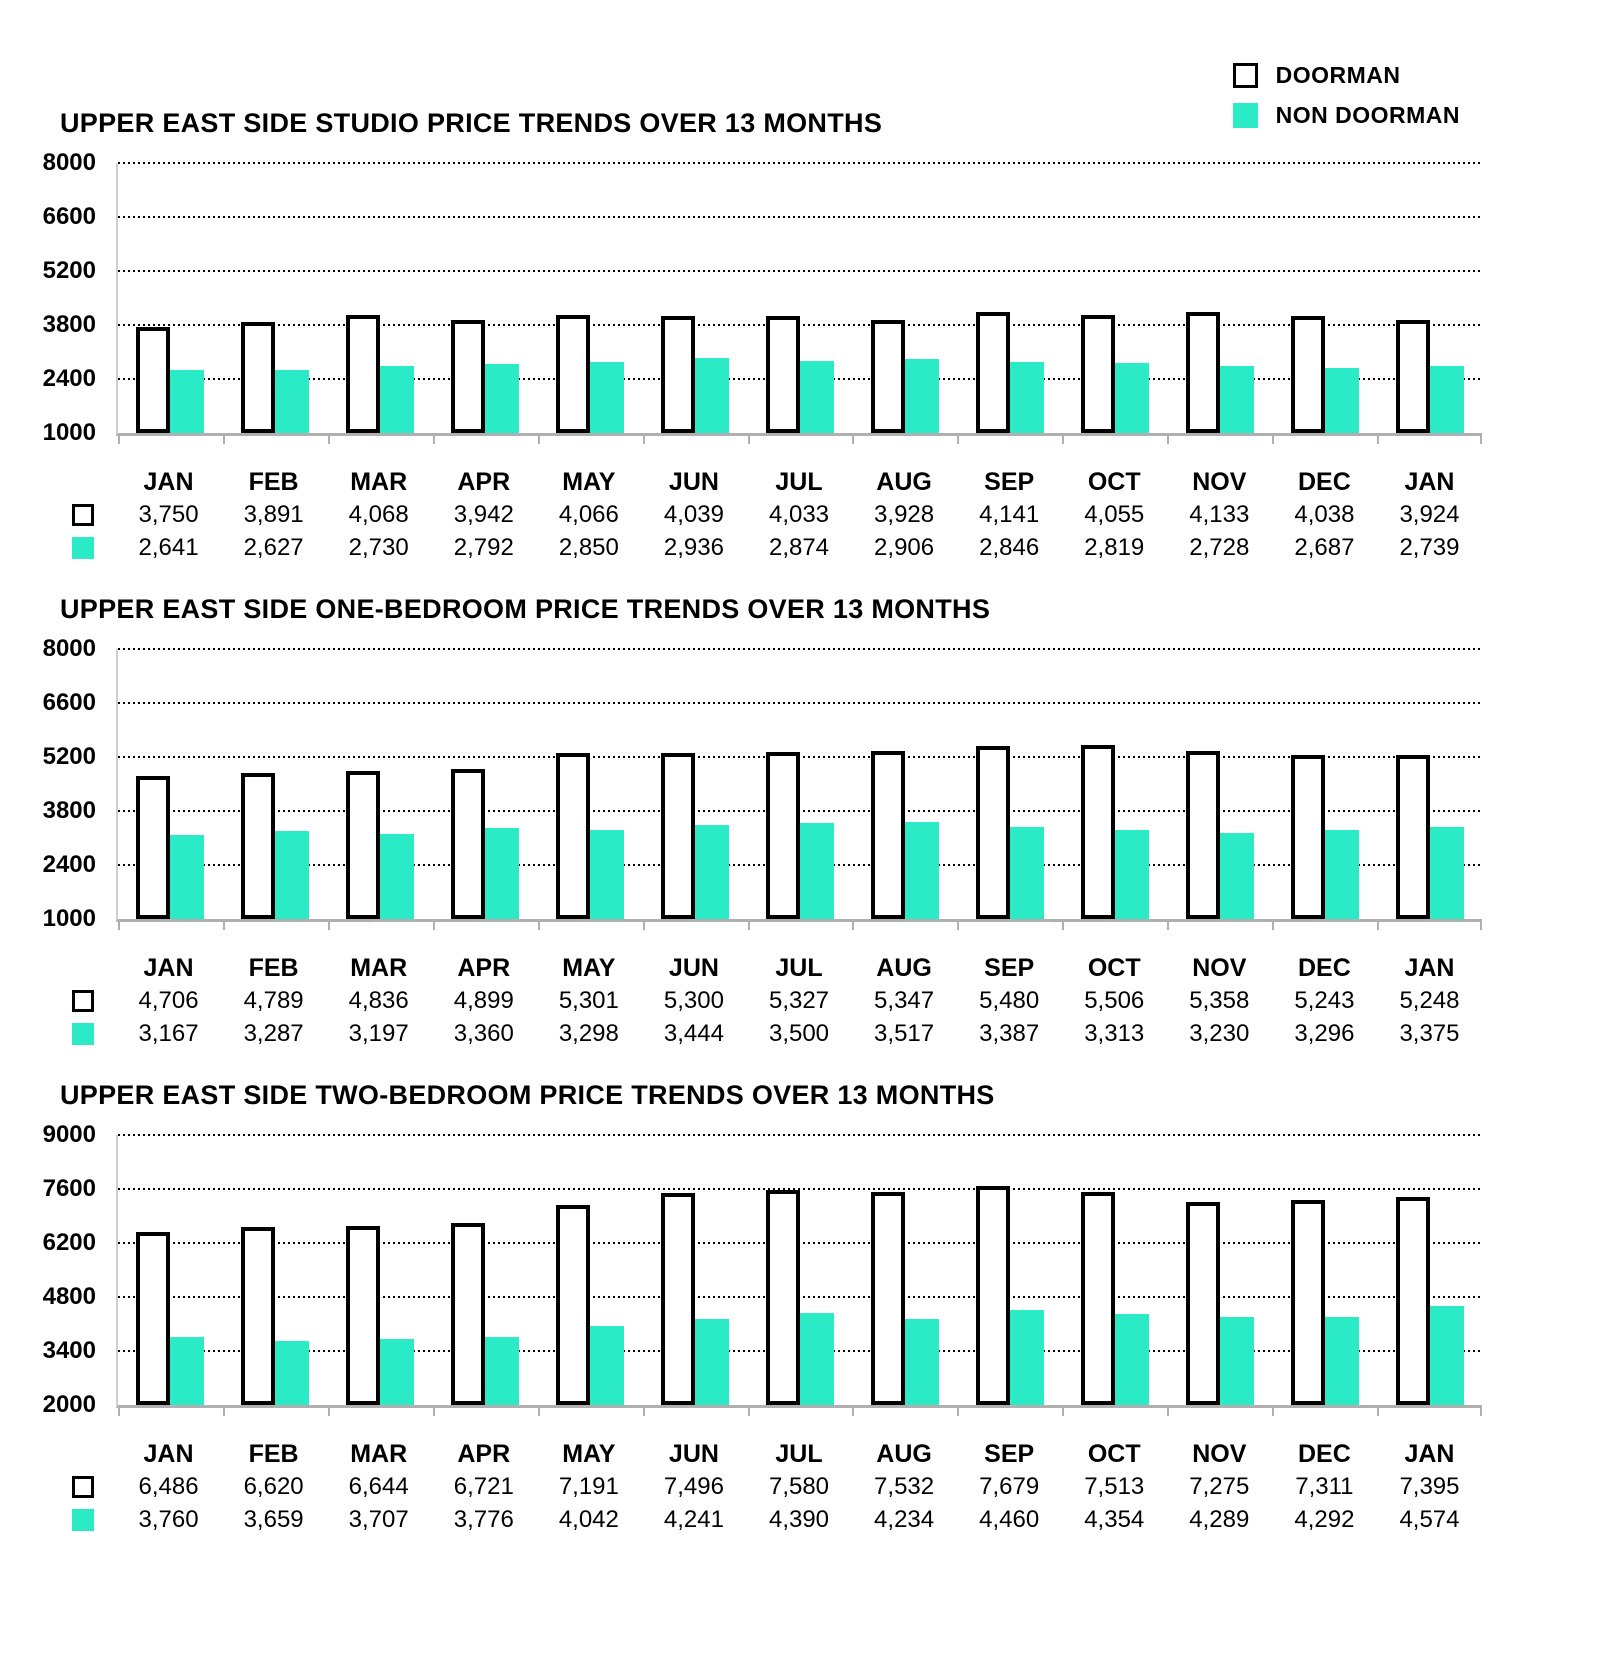  What do you see at coordinates (693, 1000) in the screenshot?
I see `doorman-value: 5,300` at bounding box center [693, 1000].